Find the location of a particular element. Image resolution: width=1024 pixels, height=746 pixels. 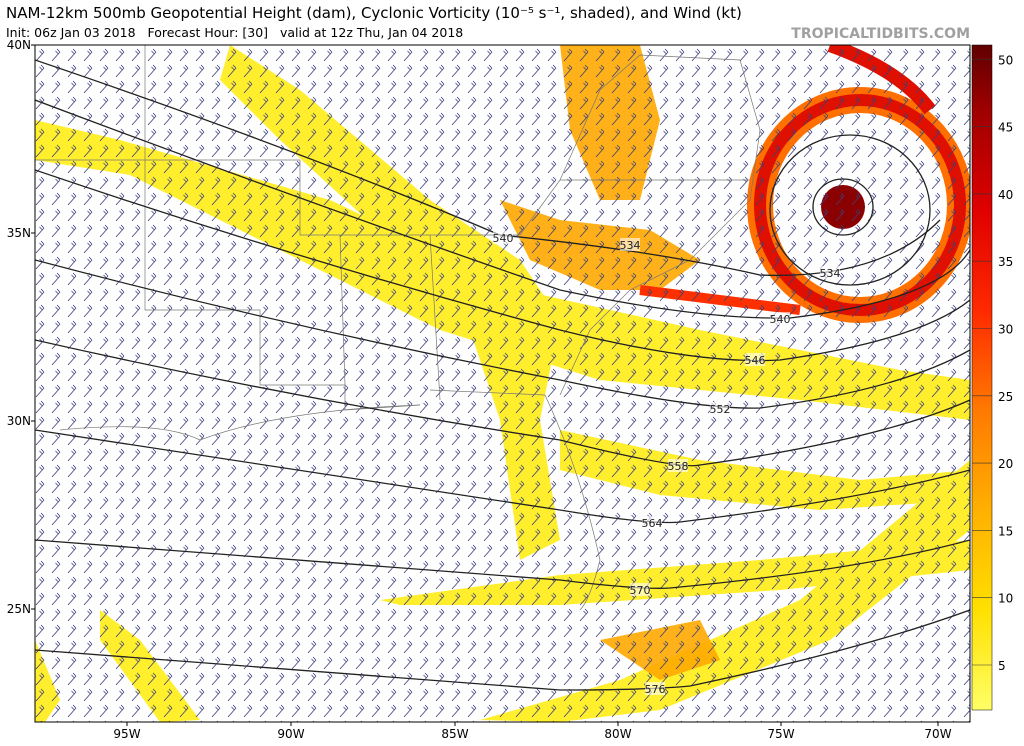

lon-label: 85W is located at coordinates (454, 734).